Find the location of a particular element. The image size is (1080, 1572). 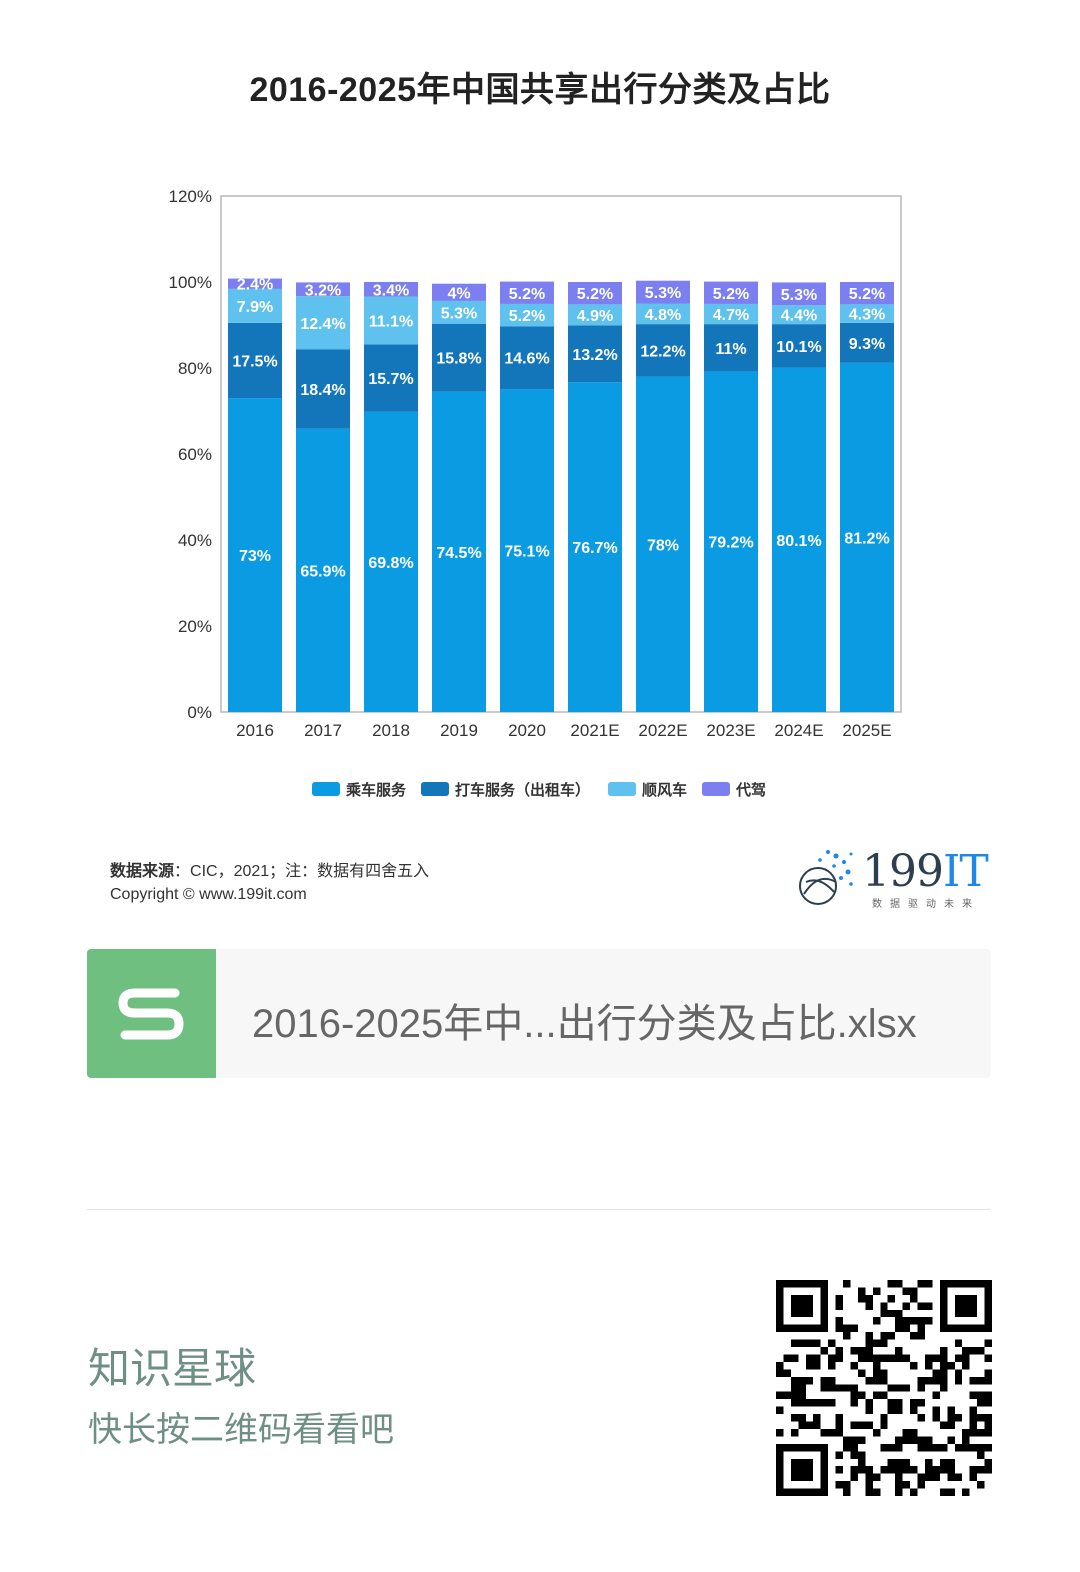

x-tick-label: 2024E is located at coordinates (798, 730).